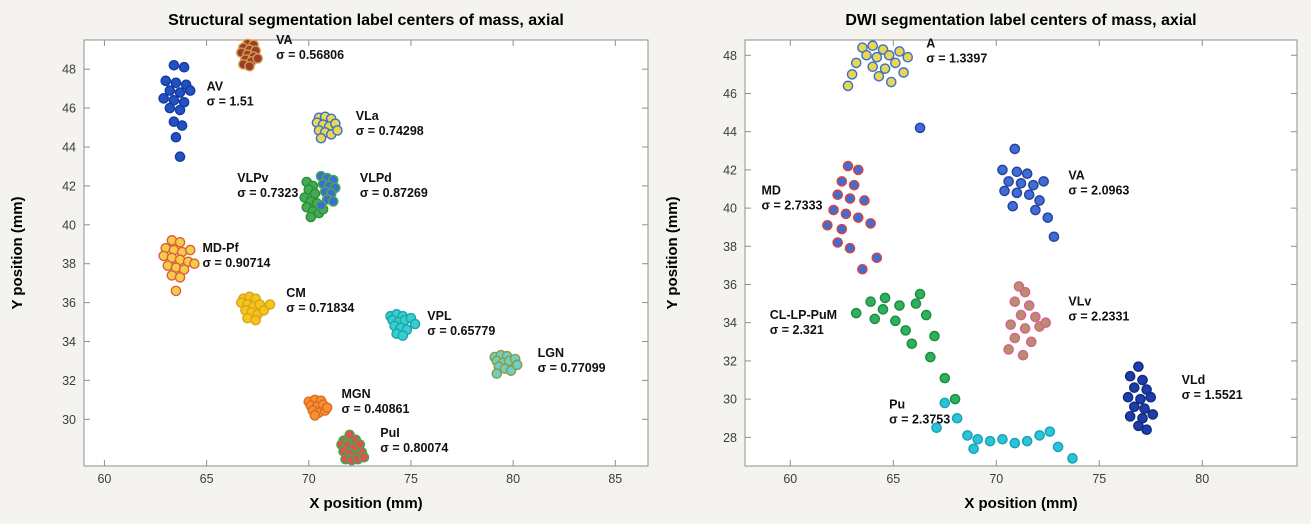 Image resolution: width=1311 pixels, height=524 pixels. I want to click on y-tick-label: 34, so click(69, 342).